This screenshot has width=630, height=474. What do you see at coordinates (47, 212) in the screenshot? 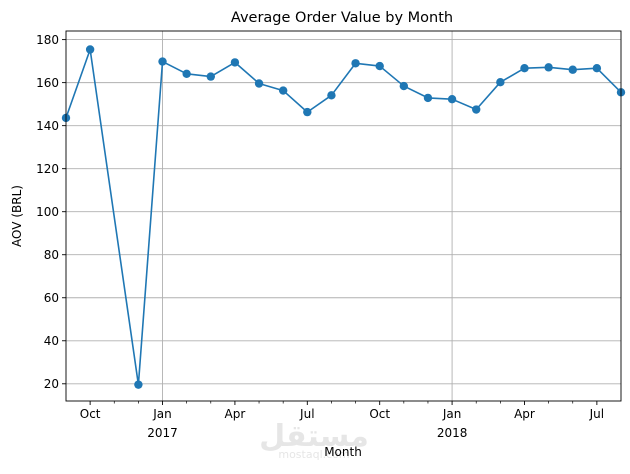
I see `y-tick-label: 100` at bounding box center [47, 212].